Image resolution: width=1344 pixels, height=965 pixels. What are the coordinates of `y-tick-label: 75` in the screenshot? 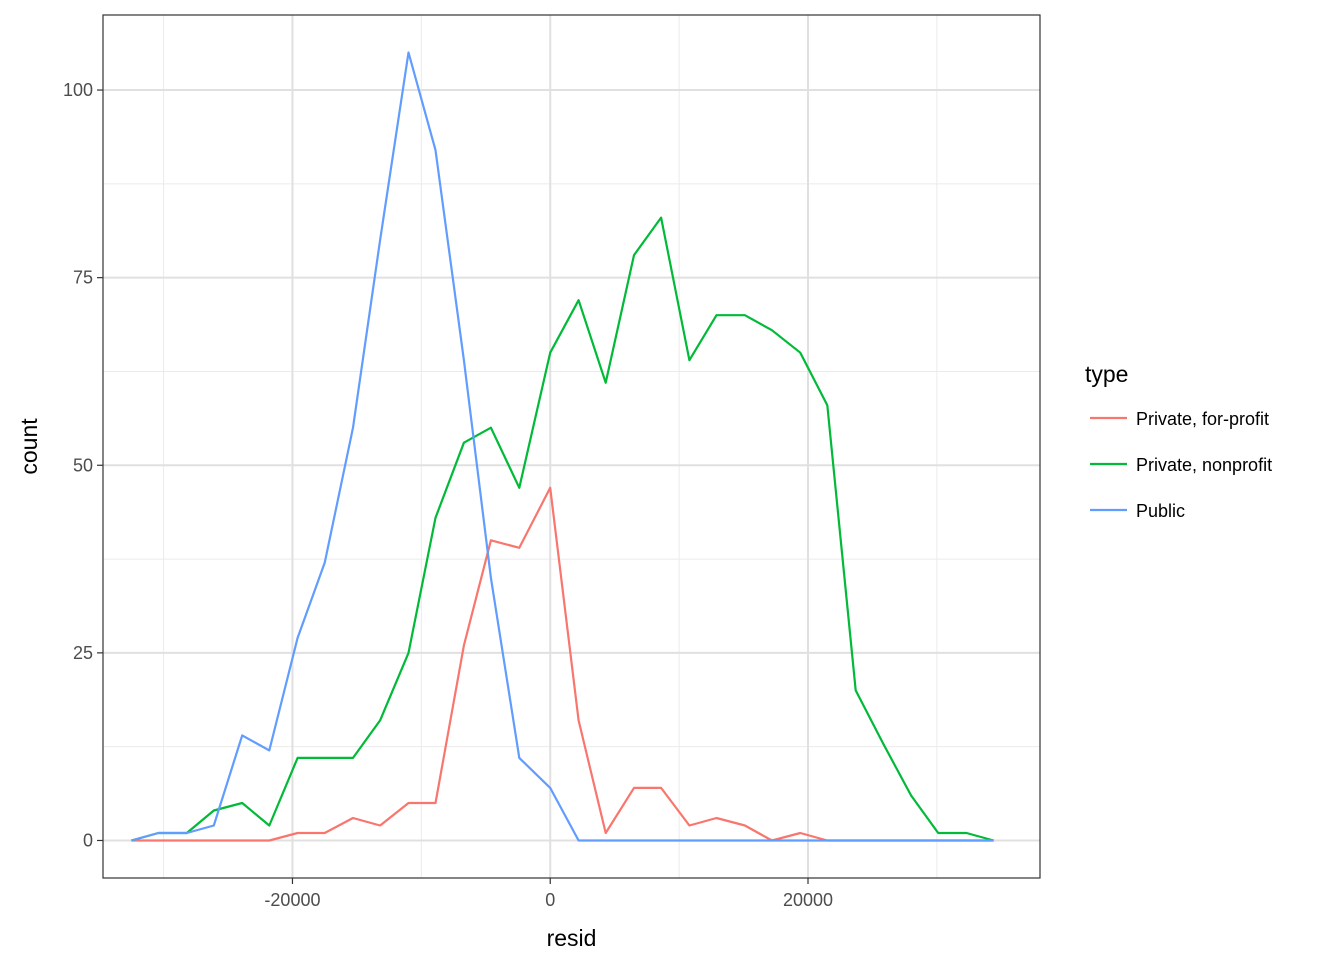 It's located at (83, 278).